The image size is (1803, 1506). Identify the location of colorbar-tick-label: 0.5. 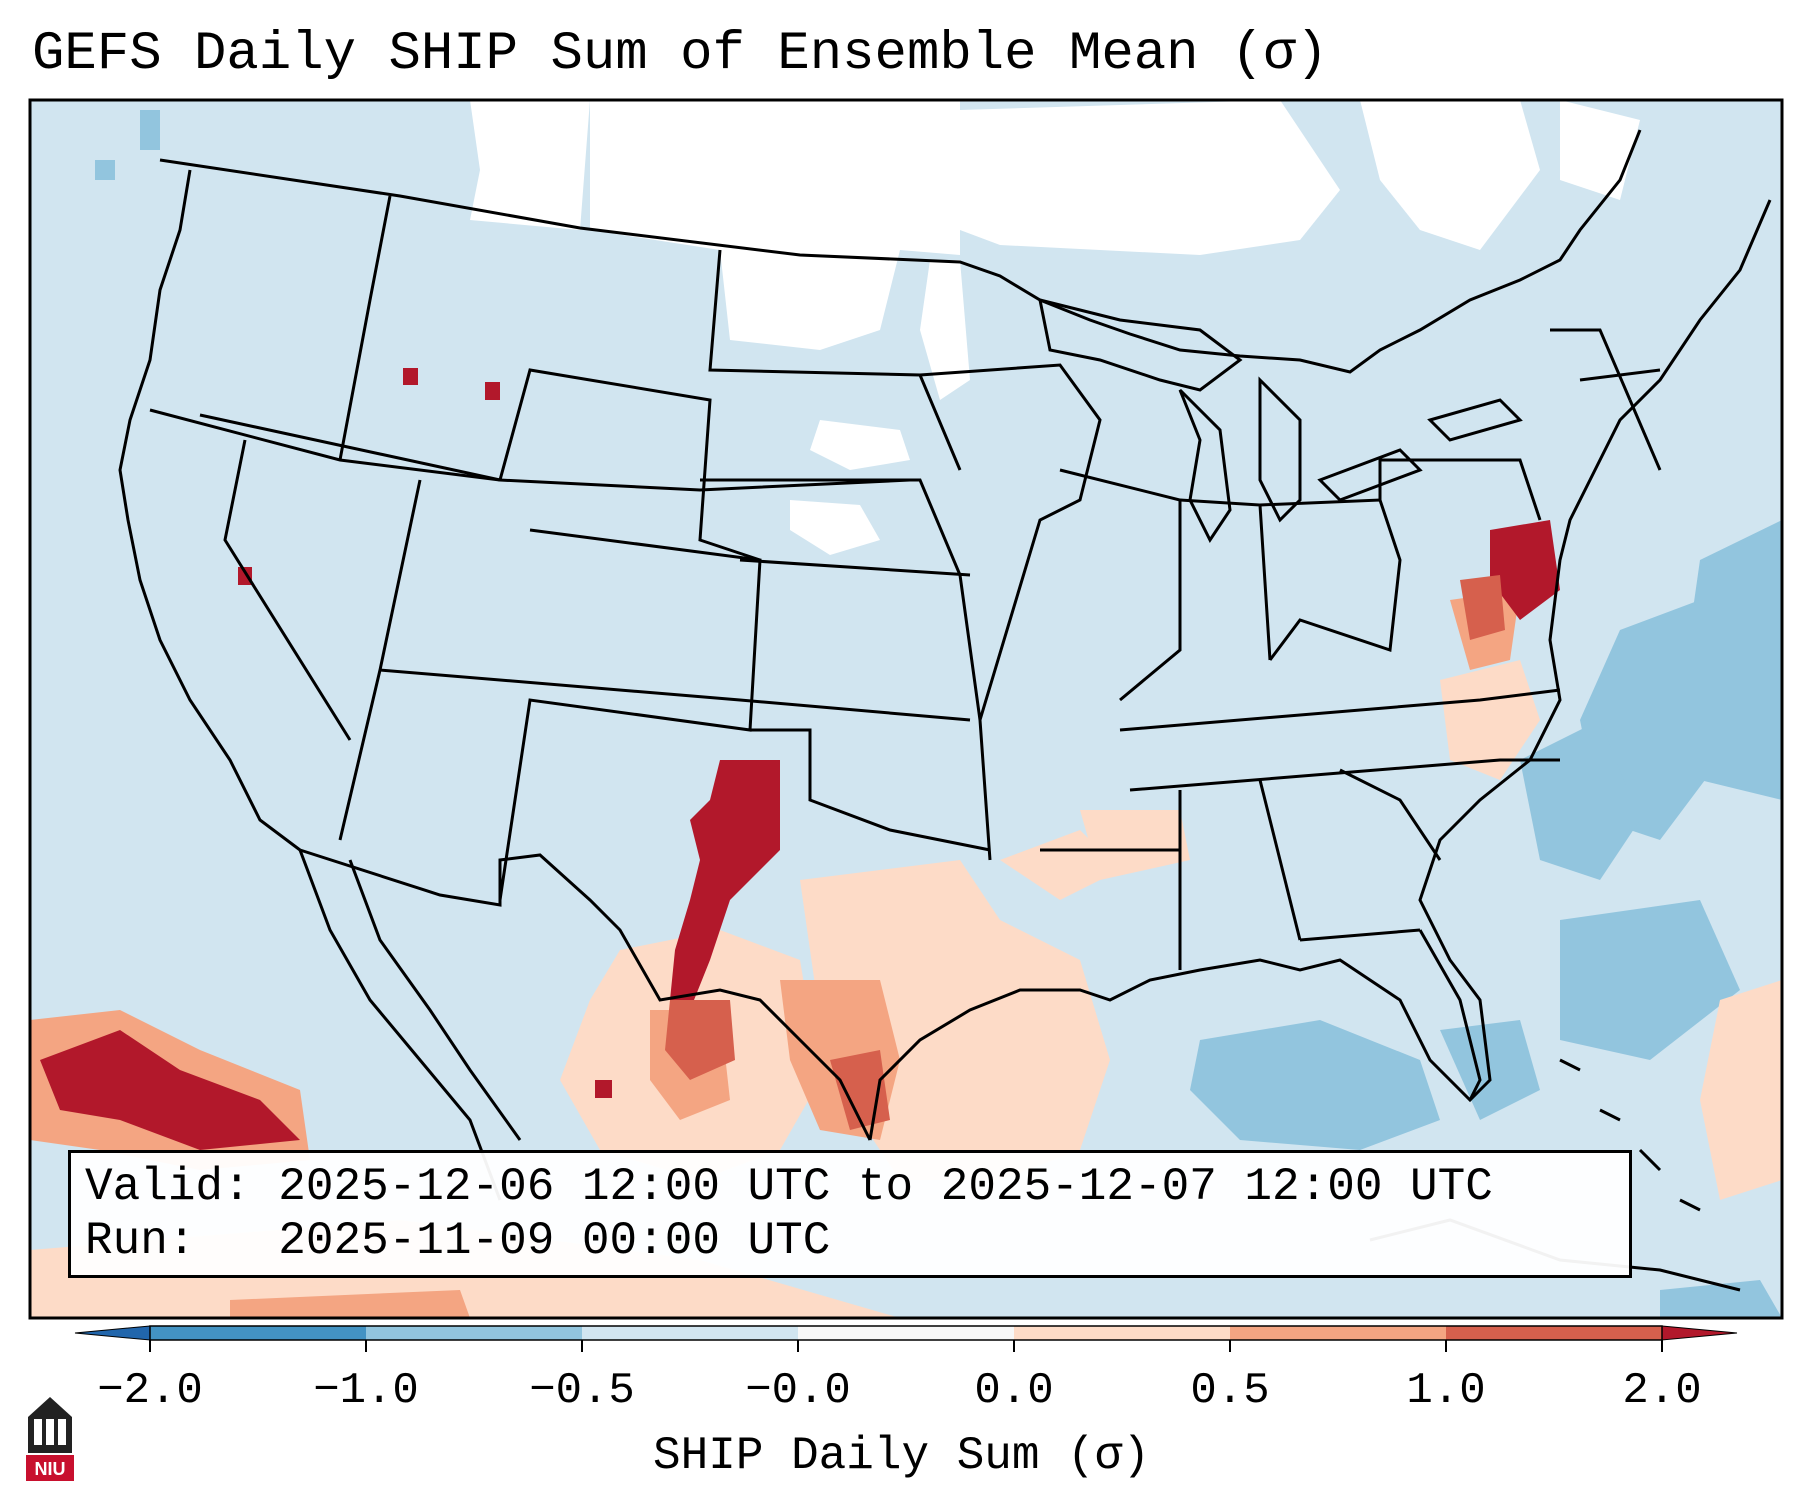
(1230, 1391).